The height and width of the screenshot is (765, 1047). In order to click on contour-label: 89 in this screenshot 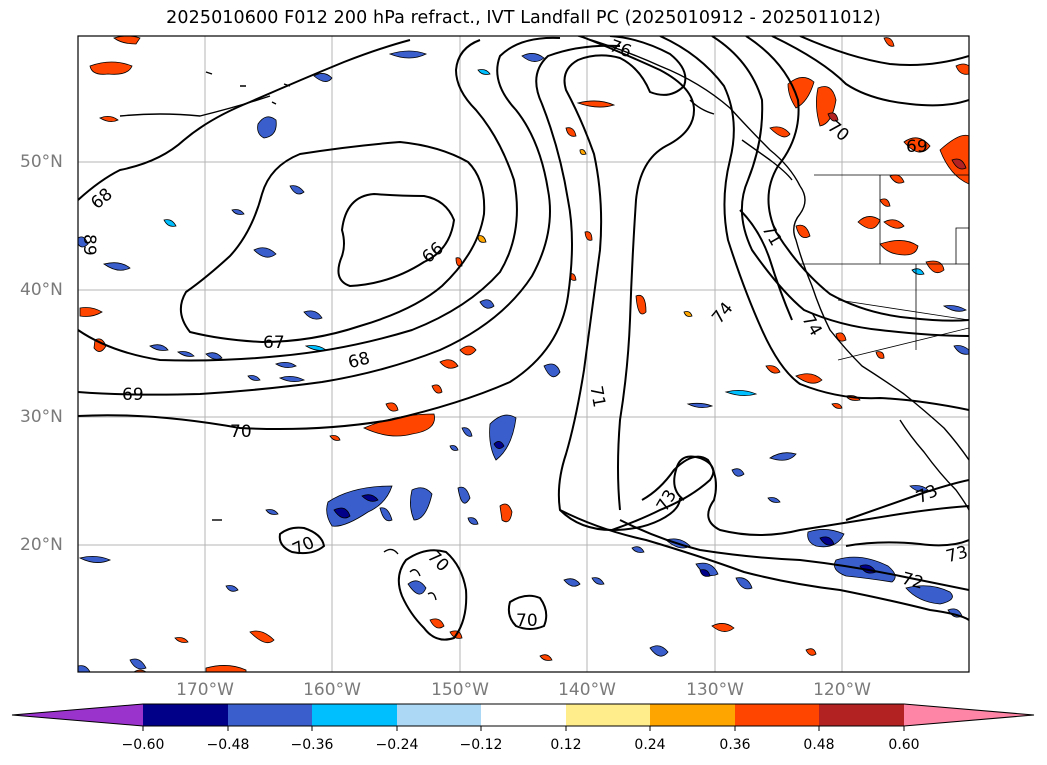, I will do `click(89, 245)`.